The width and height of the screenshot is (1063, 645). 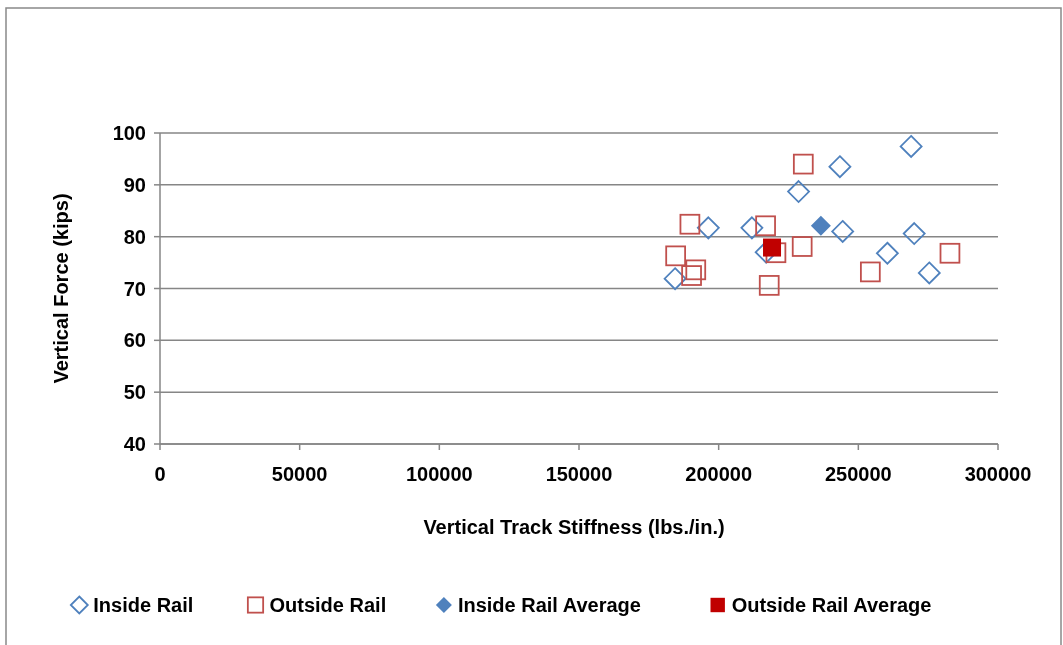 What do you see at coordinates (328, 605) in the screenshot?
I see `legend-label: Outside Rail` at bounding box center [328, 605].